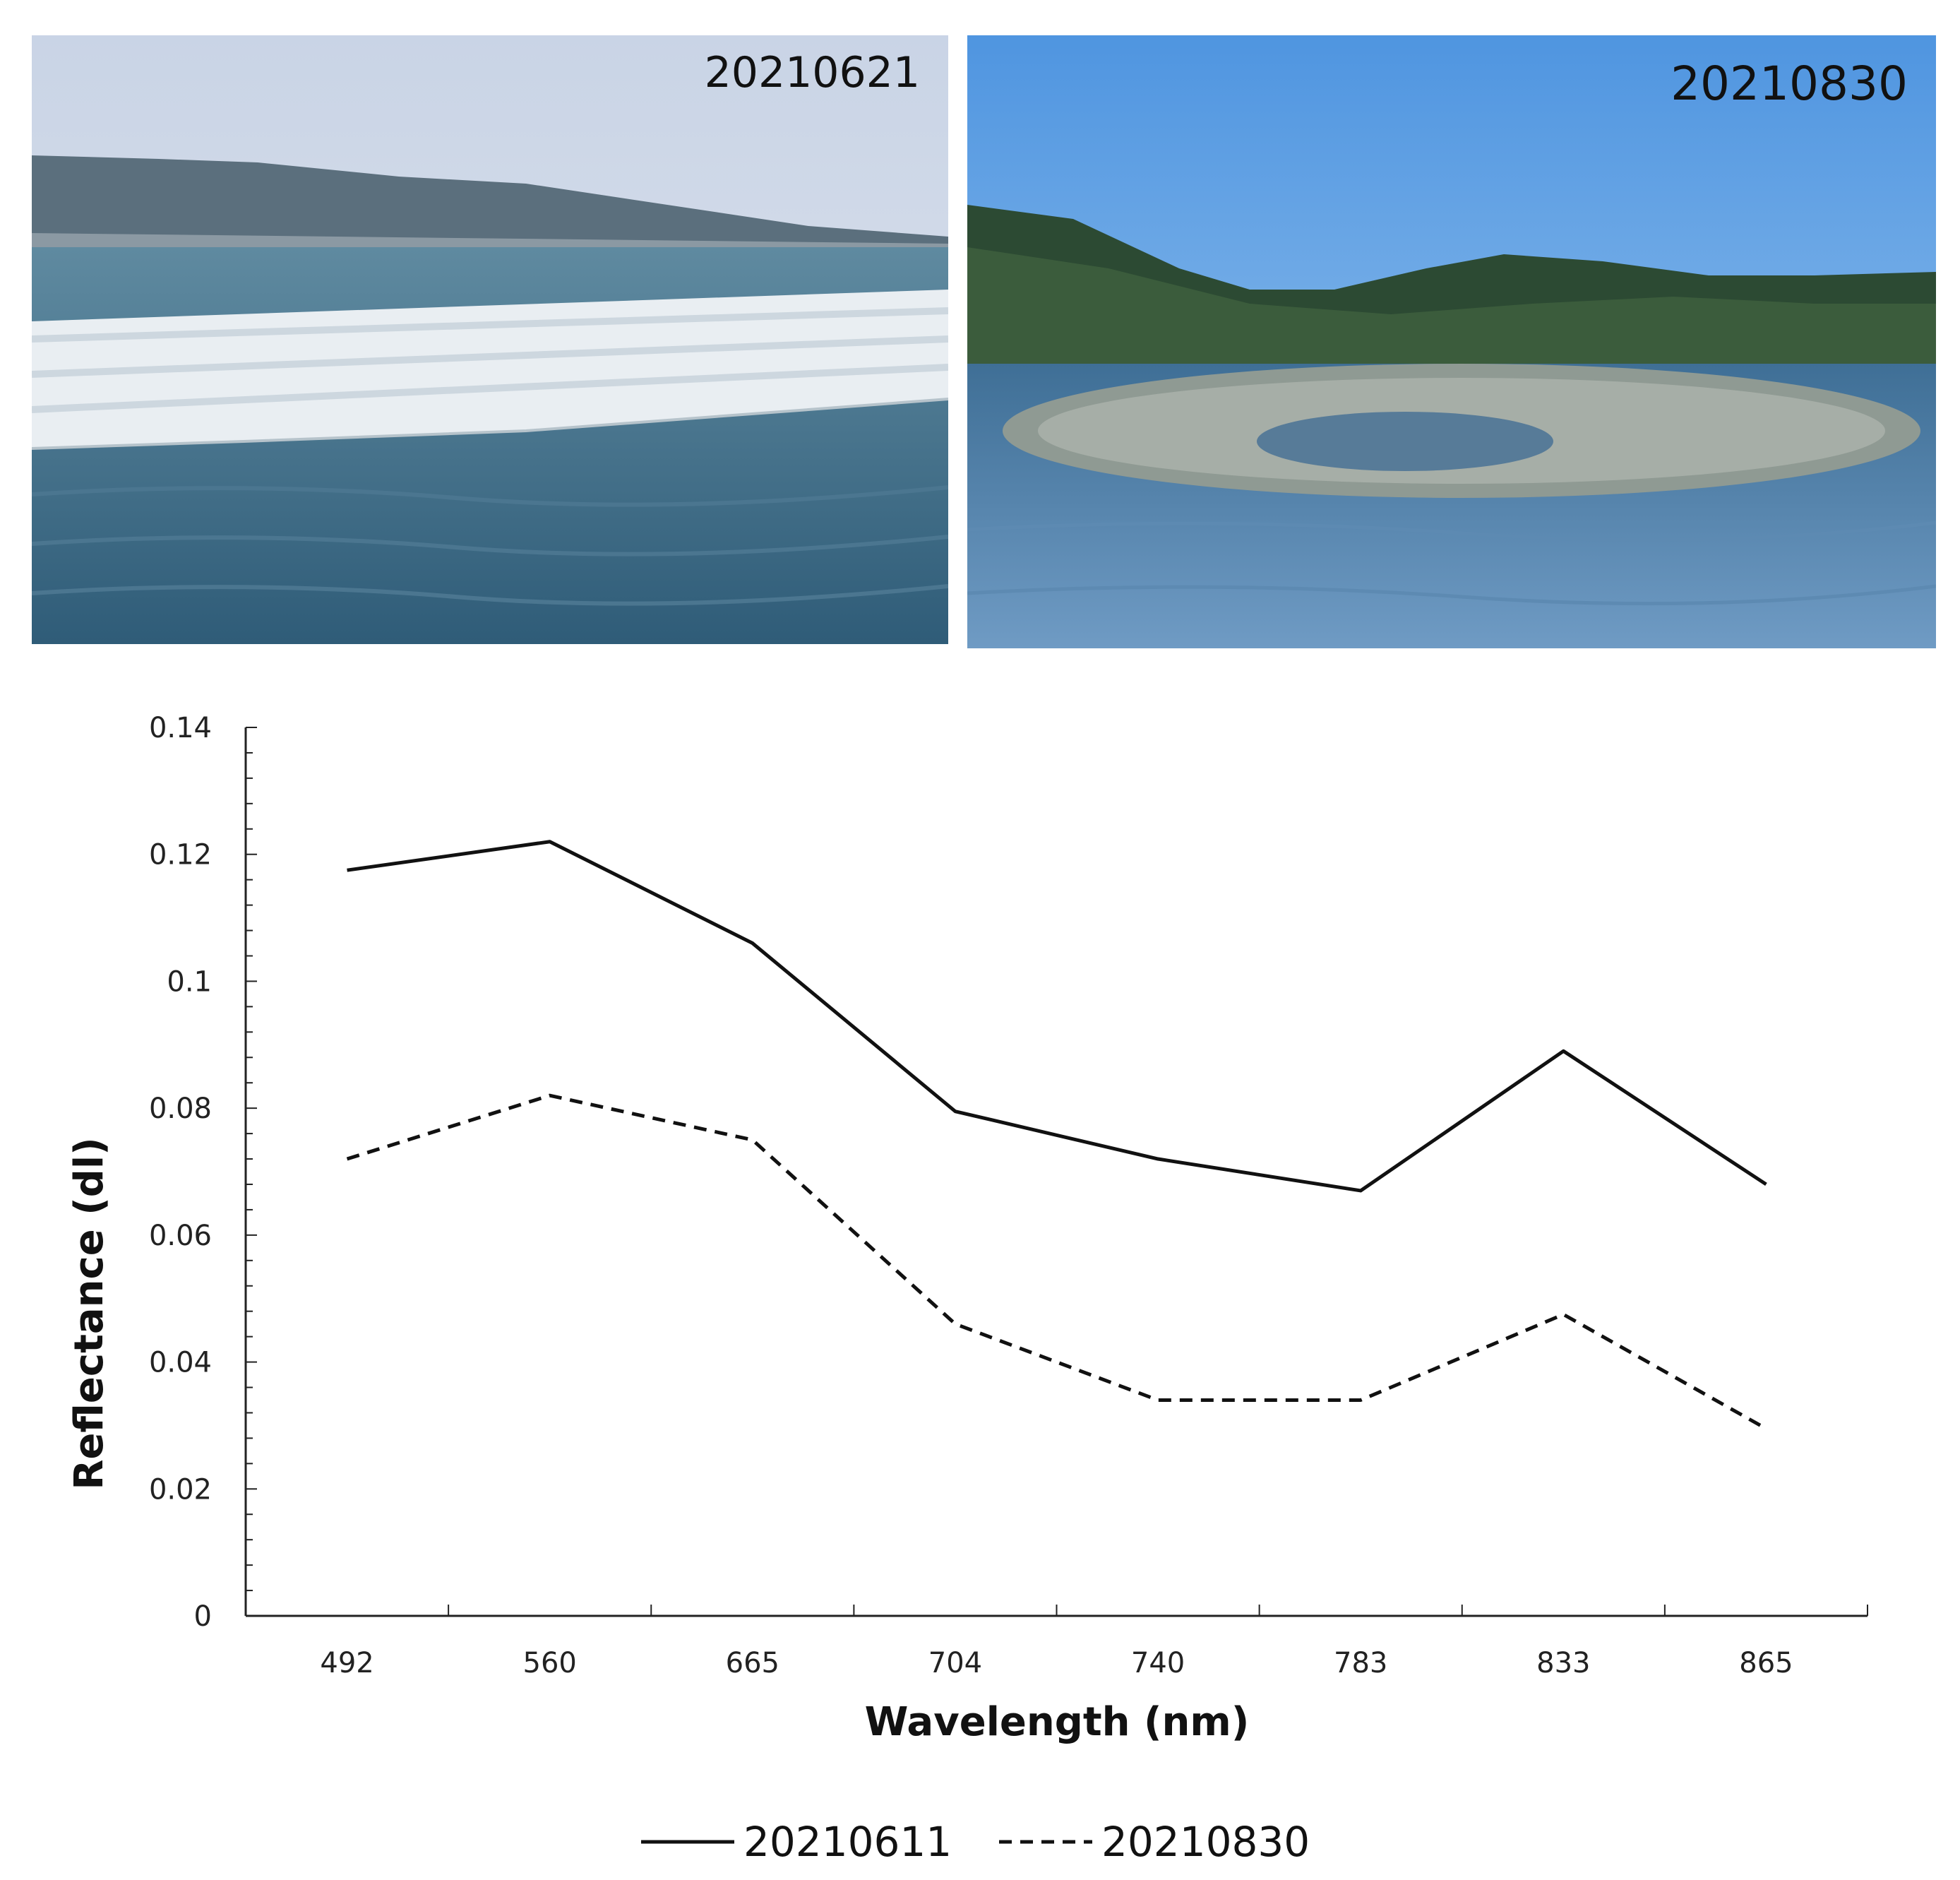 Image resolution: width=1960 pixels, height=1880 pixels. Describe the element at coordinates (180, 1489) in the screenshot. I see `y-tick-label: 0.02` at that location.